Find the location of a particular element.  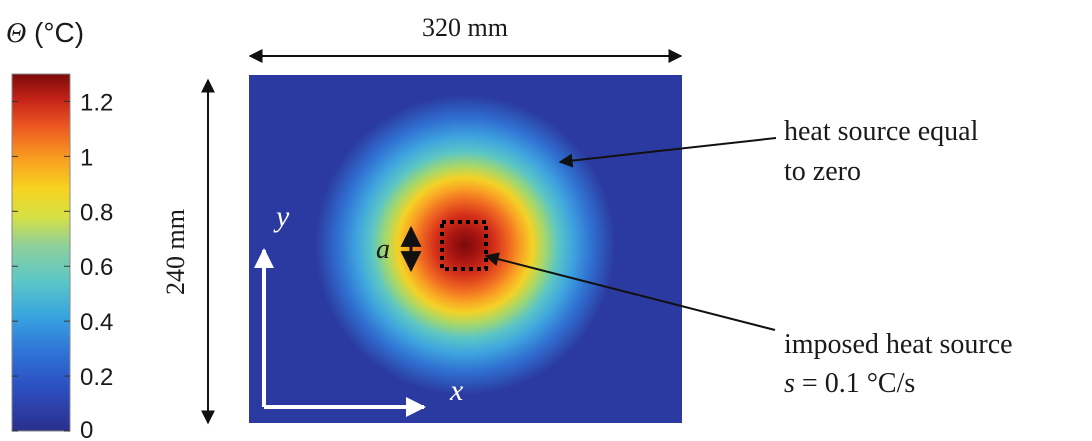

colorbar-ticks: 0 0.2 0.4 0.6 0.8 1 1.2 is located at coordinates (62, 265).